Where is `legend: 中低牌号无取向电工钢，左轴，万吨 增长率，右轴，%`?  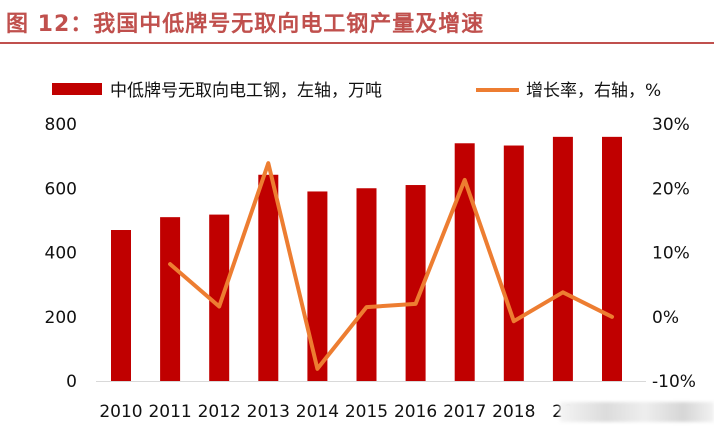
legend: 中低牌号无取向电工钢，左轴，万吨 增长率，右轴，% is located at coordinates (356, 91).